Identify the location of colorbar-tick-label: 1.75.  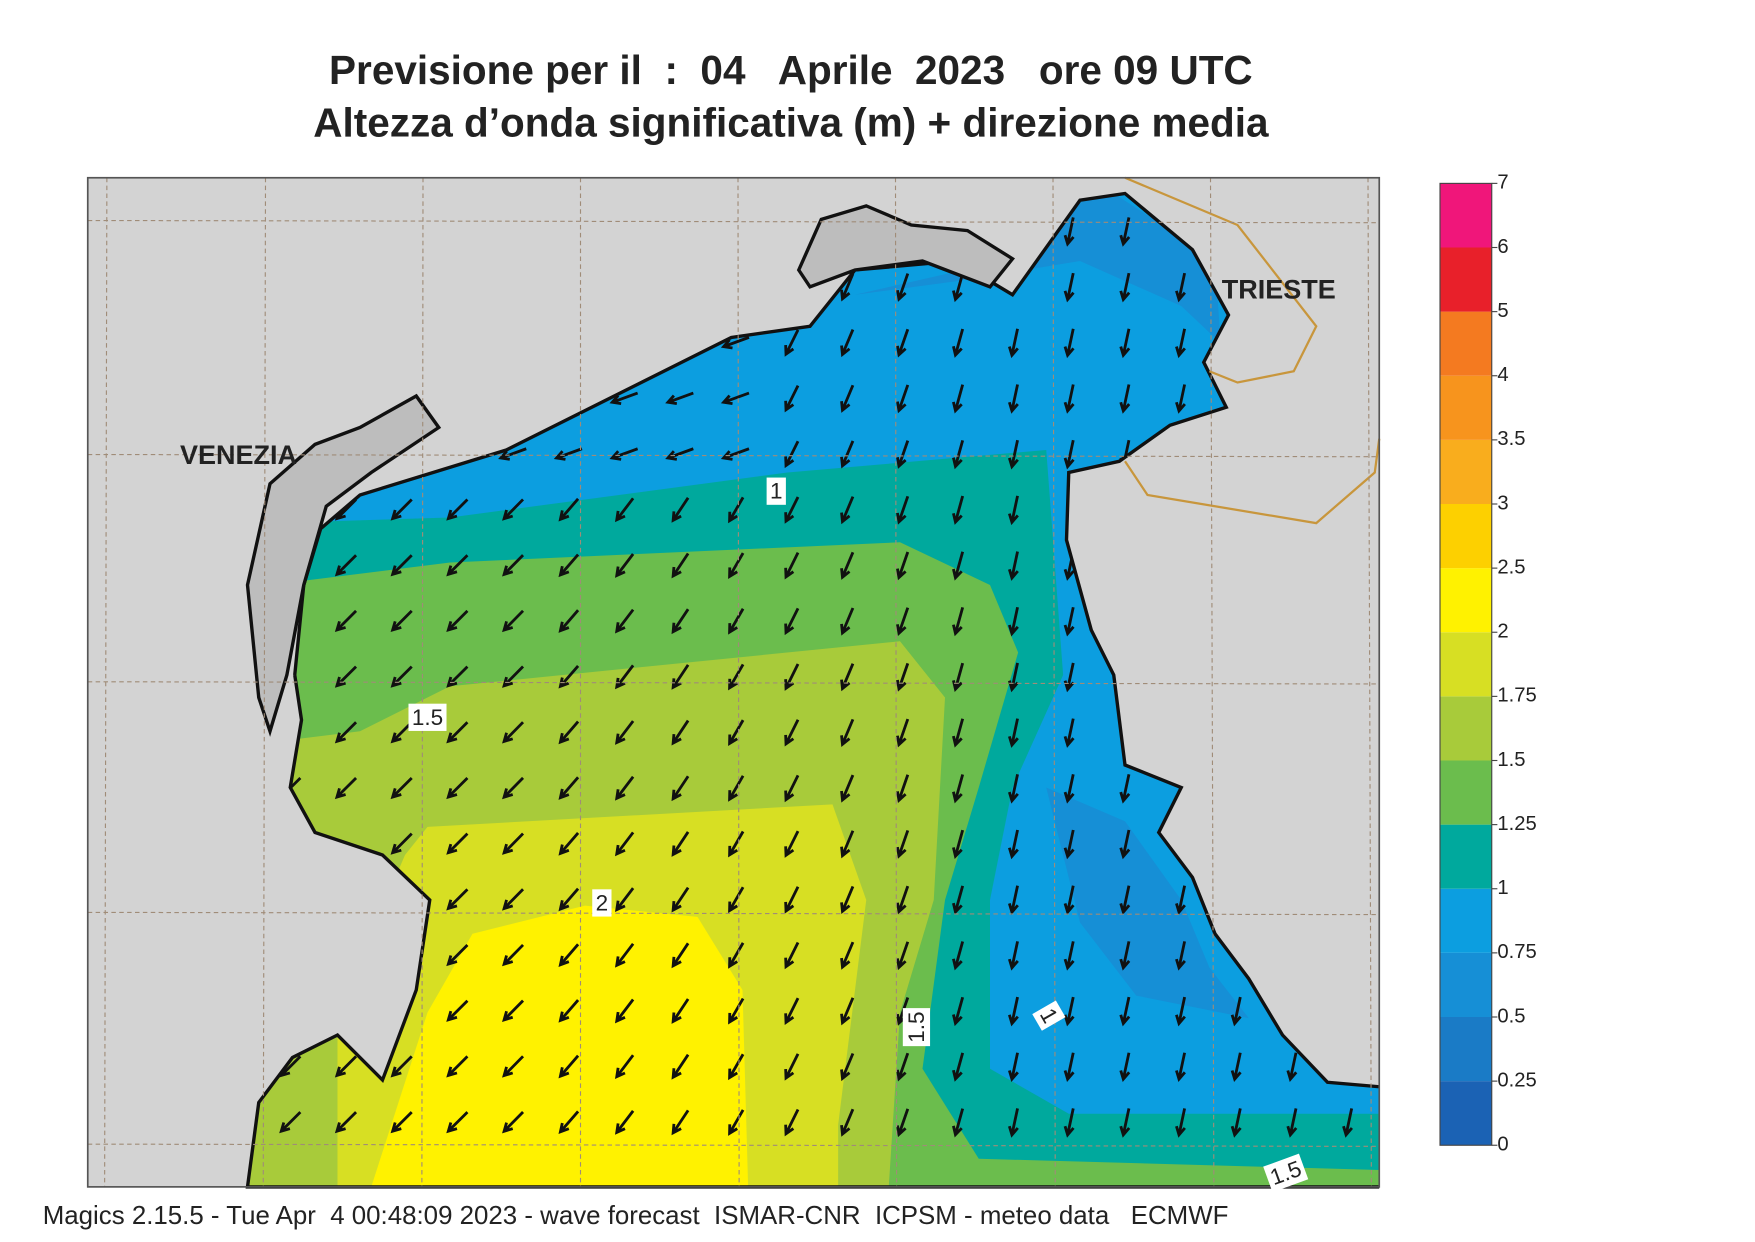
(1516, 696).